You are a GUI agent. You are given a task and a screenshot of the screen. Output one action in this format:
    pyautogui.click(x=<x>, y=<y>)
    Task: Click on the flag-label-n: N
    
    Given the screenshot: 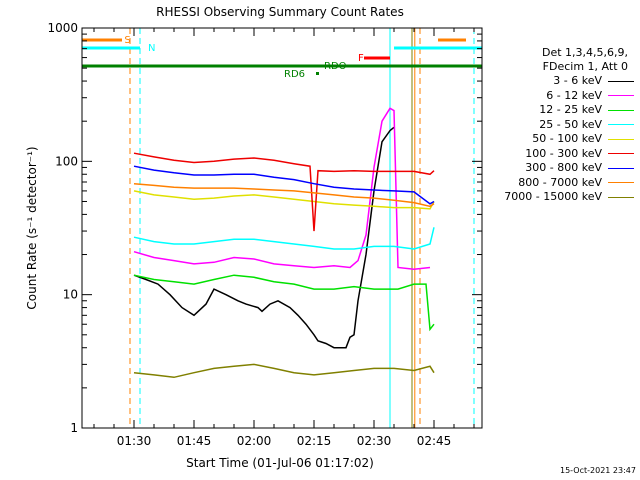 What is the action you would take?
    pyautogui.click(x=151, y=48)
    